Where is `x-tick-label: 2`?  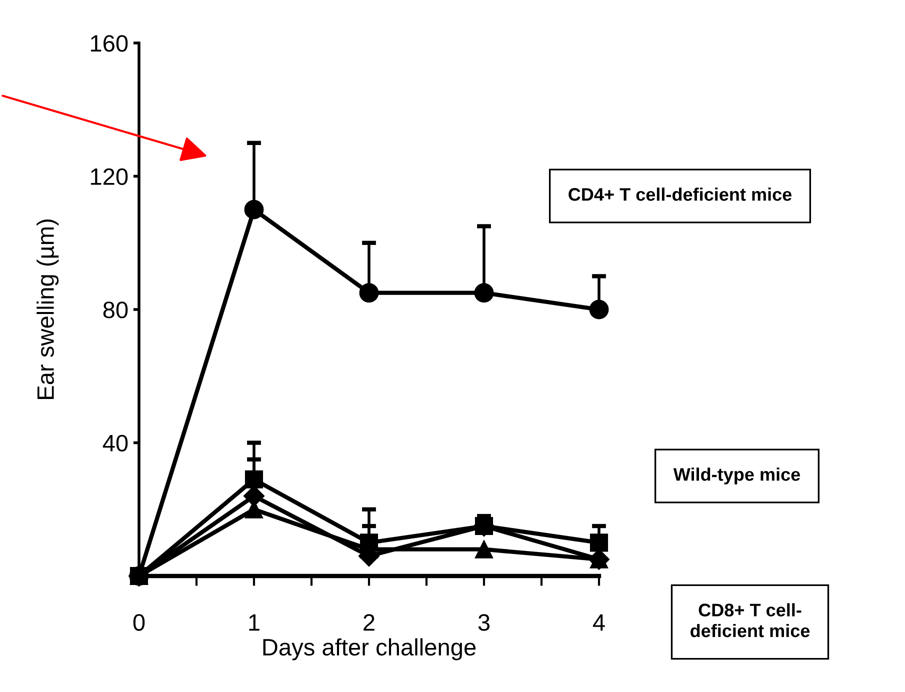 x-tick-label: 2 is located at coordinates (369, 622).